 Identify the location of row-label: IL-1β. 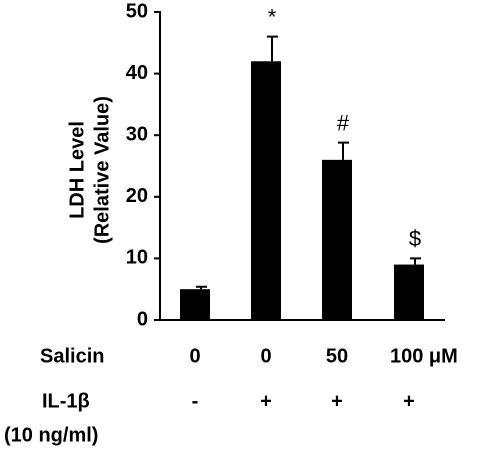
(66, 401).